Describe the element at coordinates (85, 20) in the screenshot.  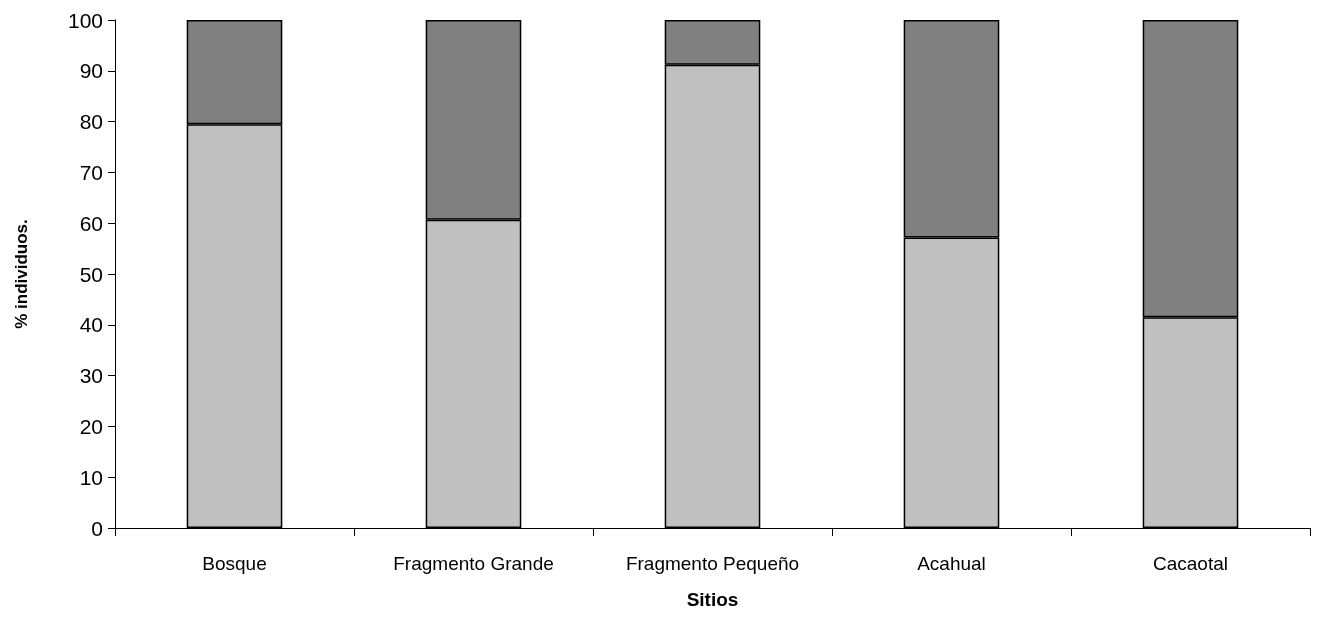
I see `y-tick-label: 100` at that location.